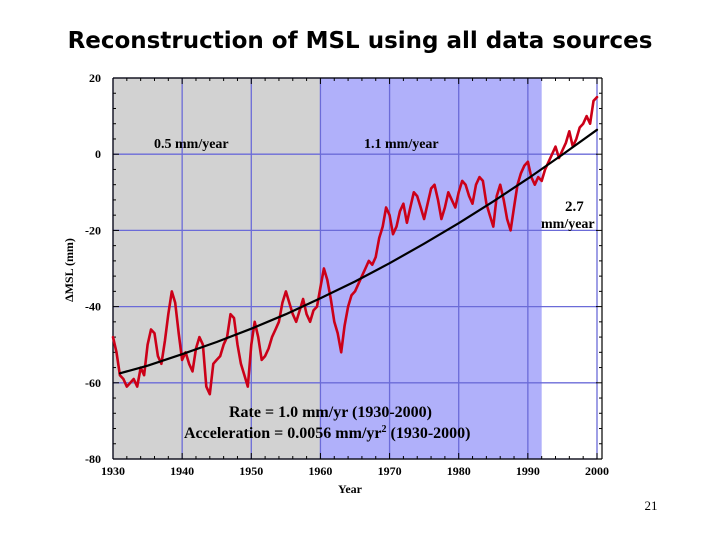  What do you see at coordinates (113, 471) in the screenshot?
I see `x-tick-label: 1930` at bounding box center [113, 471].